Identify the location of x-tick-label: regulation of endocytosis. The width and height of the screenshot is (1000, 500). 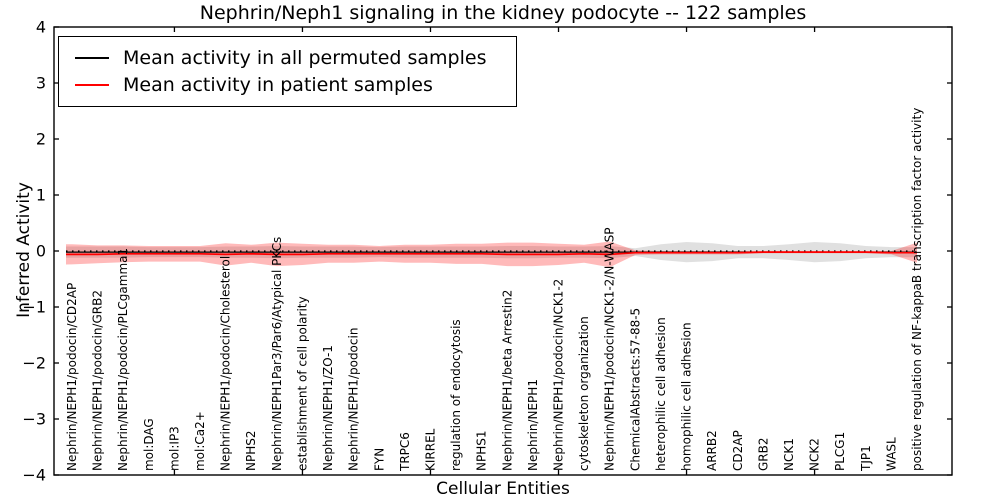
(456, 395).